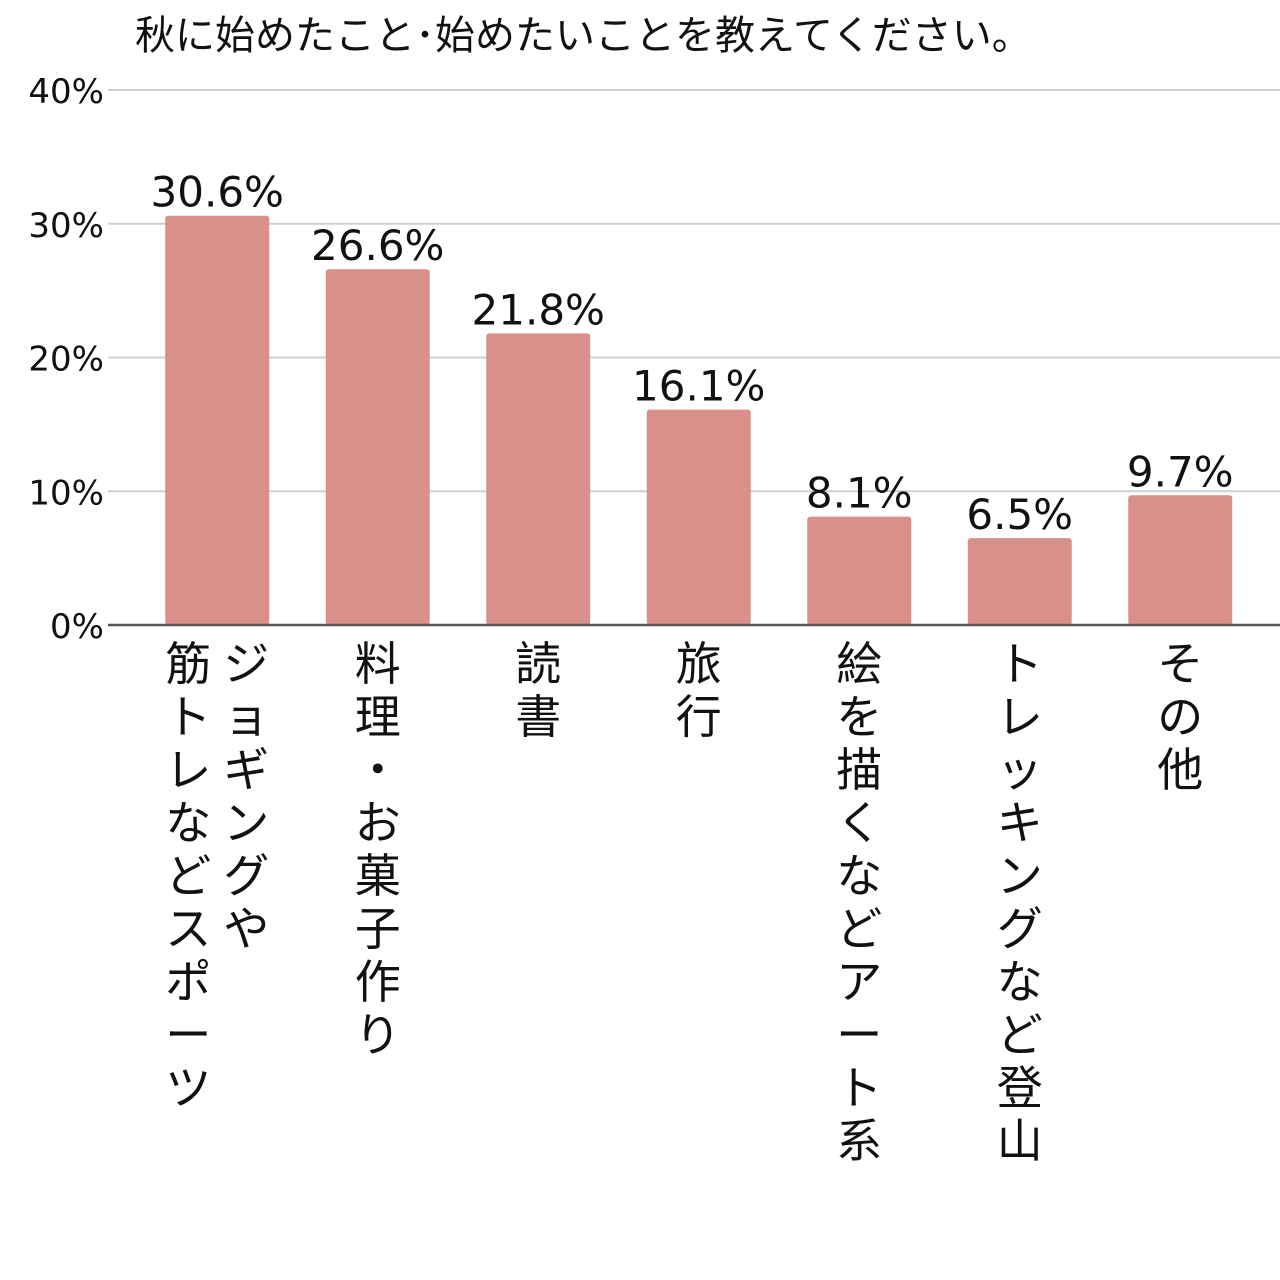 Image resolution: width=1280 pixels, height=1280 pixels. Describe the element at coordinates (1020, 902) in the screenshot. I see `x-tick-label: トレッキングなど登山` at that location.